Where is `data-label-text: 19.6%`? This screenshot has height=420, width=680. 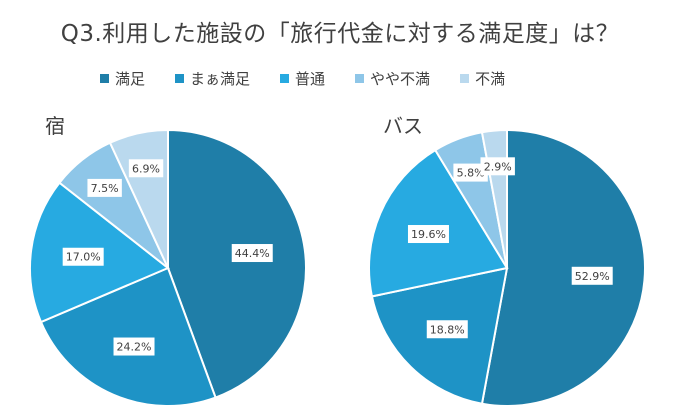 data-label-text: 19.6% is located at coordinates (428, 234).